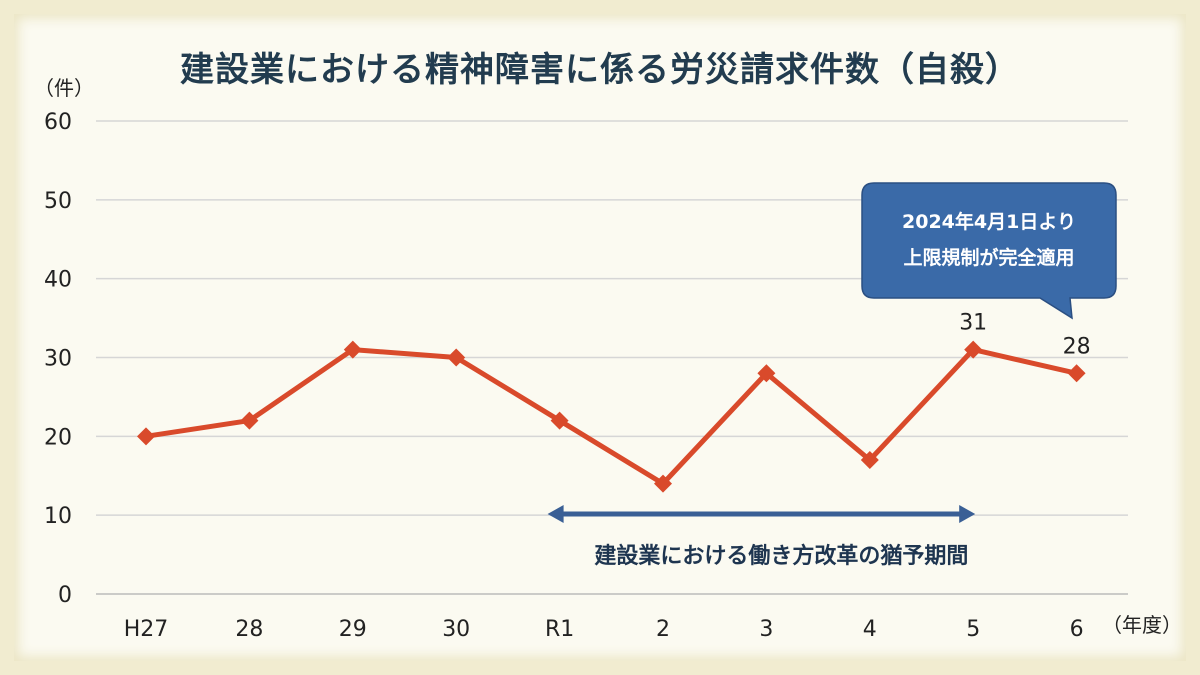 This screenshot has height=675, width=1200. I want to click on data-labels: 31 28, so click(1024, 335).